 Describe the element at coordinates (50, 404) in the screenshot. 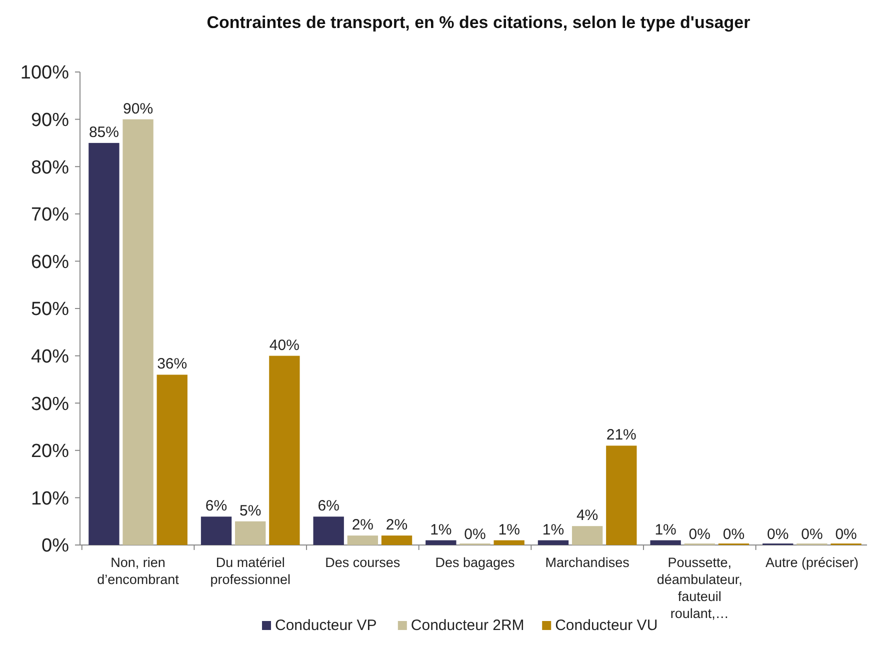

I see `y-tick-label: 30%` at that location.